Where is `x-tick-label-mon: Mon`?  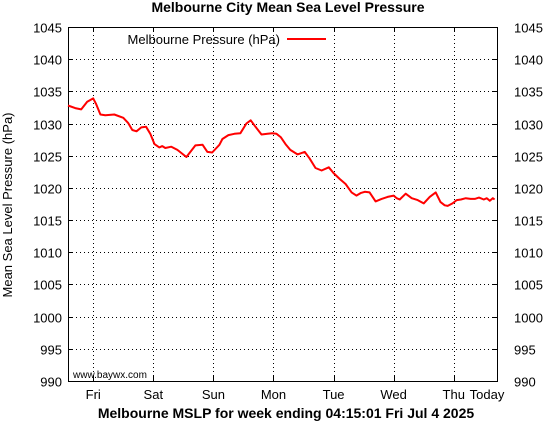 x-tick-label-mon: Mon is located at coordinates (273, 394).